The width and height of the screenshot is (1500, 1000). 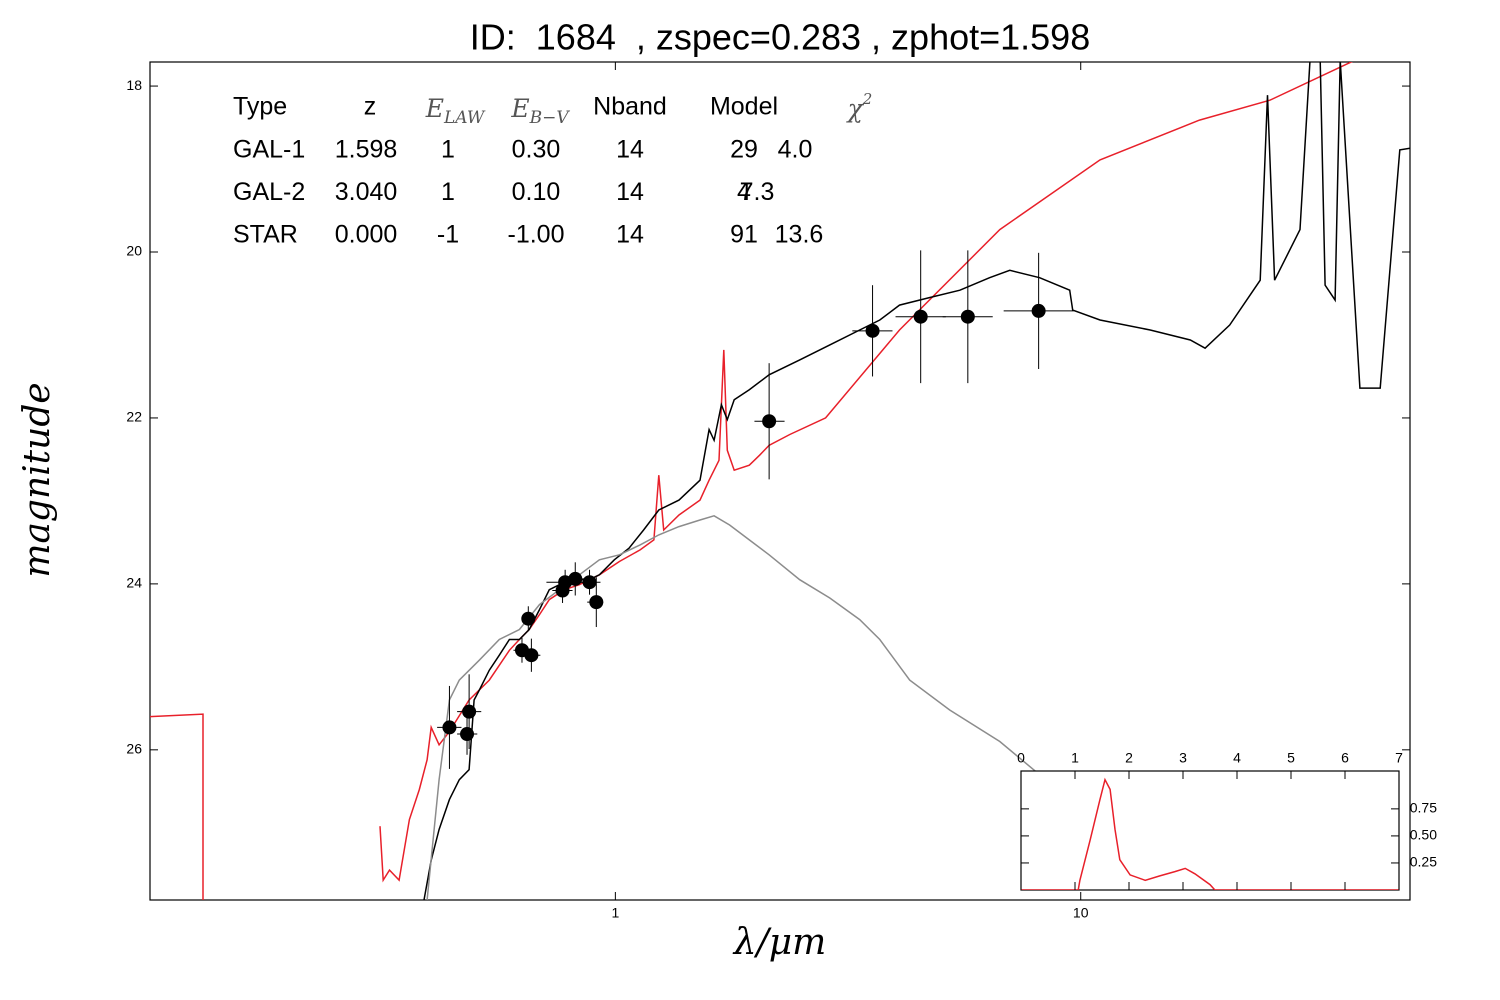 What do you see at coordinates (744, 192) in the screenshot?
I see `table-cell: 4` at bounding box center [744, 192].